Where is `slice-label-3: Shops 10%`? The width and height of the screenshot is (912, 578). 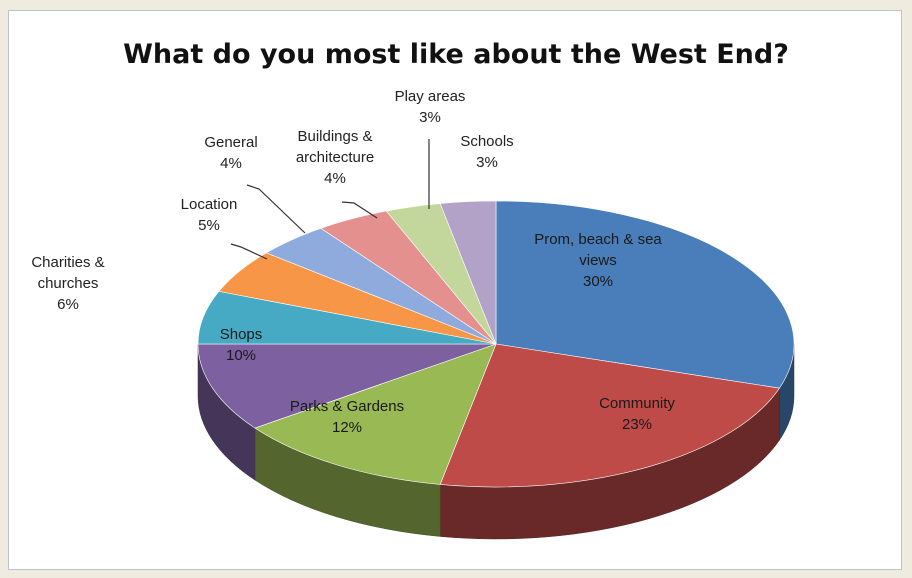
slice-label-3: Shops 10% is located at coordinates (241, 345).